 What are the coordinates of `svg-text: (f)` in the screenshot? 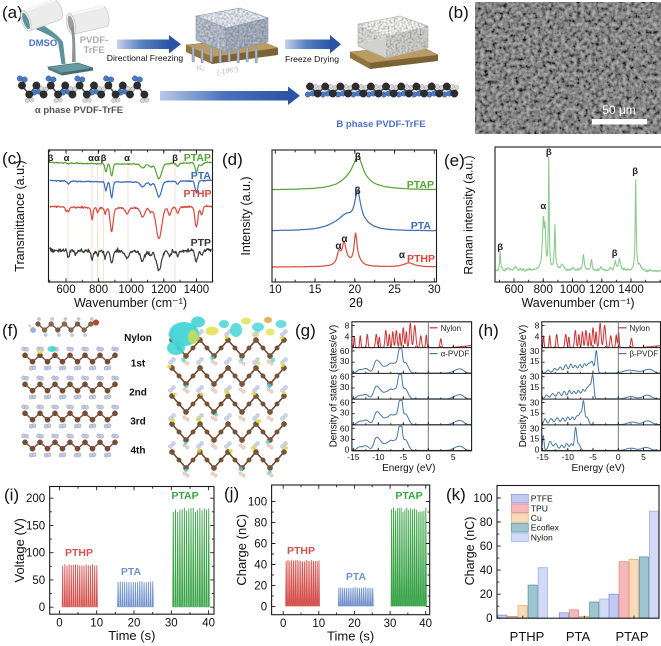 It's located at (10, 330).